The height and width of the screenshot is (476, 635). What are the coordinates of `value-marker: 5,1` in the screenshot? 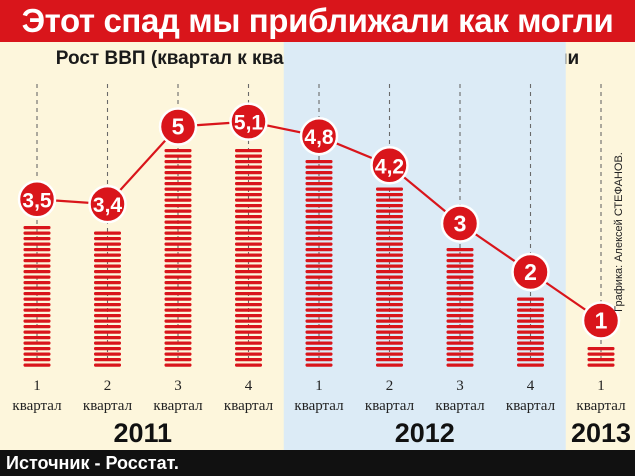 It's located at (248, 121).